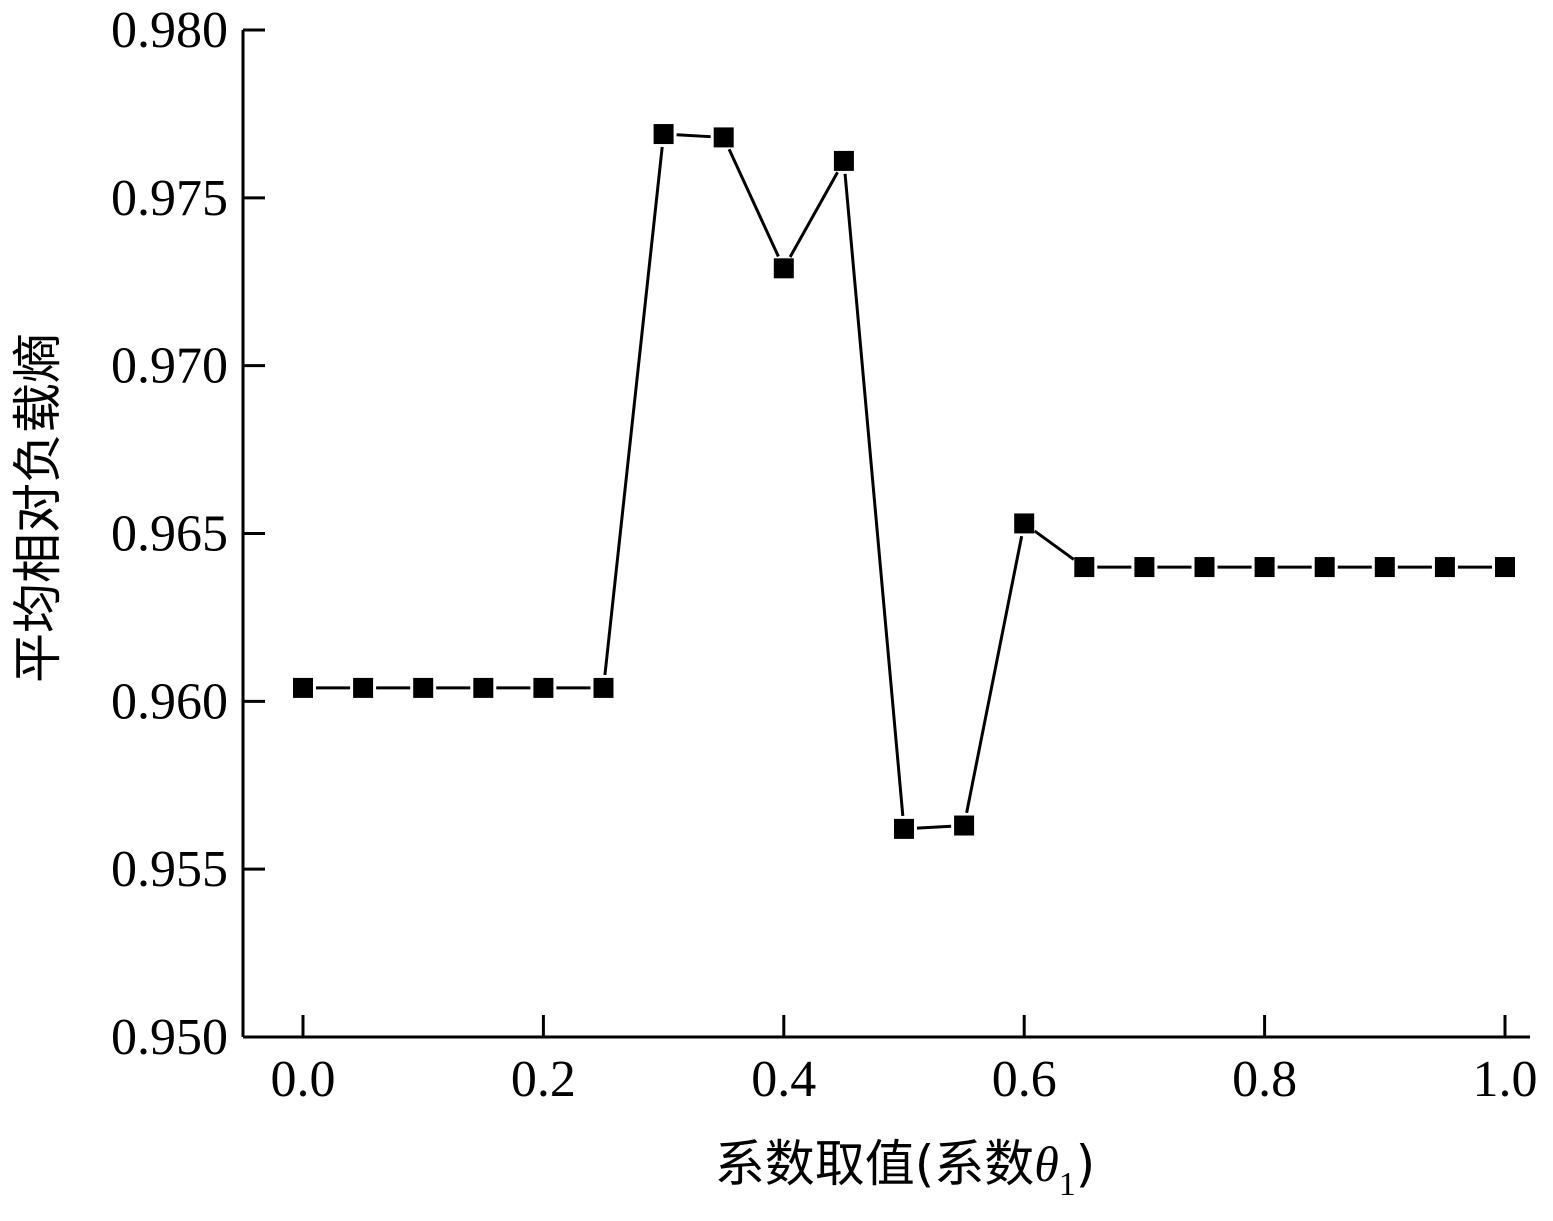 The width and height of the screenshot is (1553, 1221). What do you see at coordinates (169, 869) in the screenshot?
I see `y-tick-label: 0.955` at bounding box center [169, 869].